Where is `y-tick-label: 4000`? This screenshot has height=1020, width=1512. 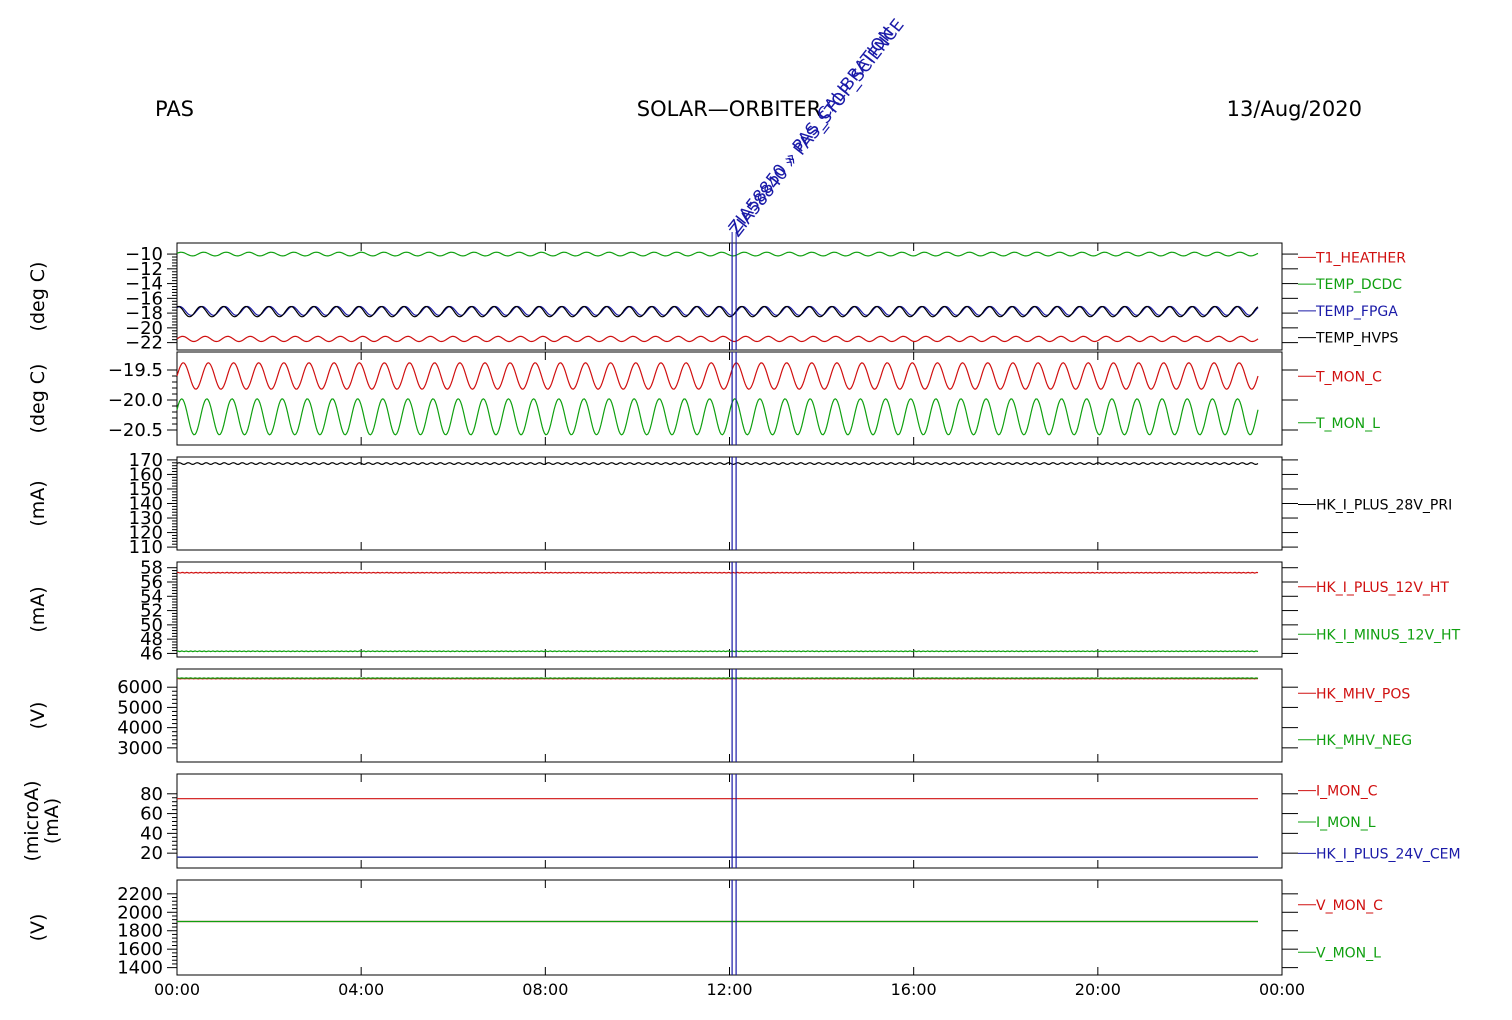 y-tick-label: 4000 is located at coordinates (140, 728).